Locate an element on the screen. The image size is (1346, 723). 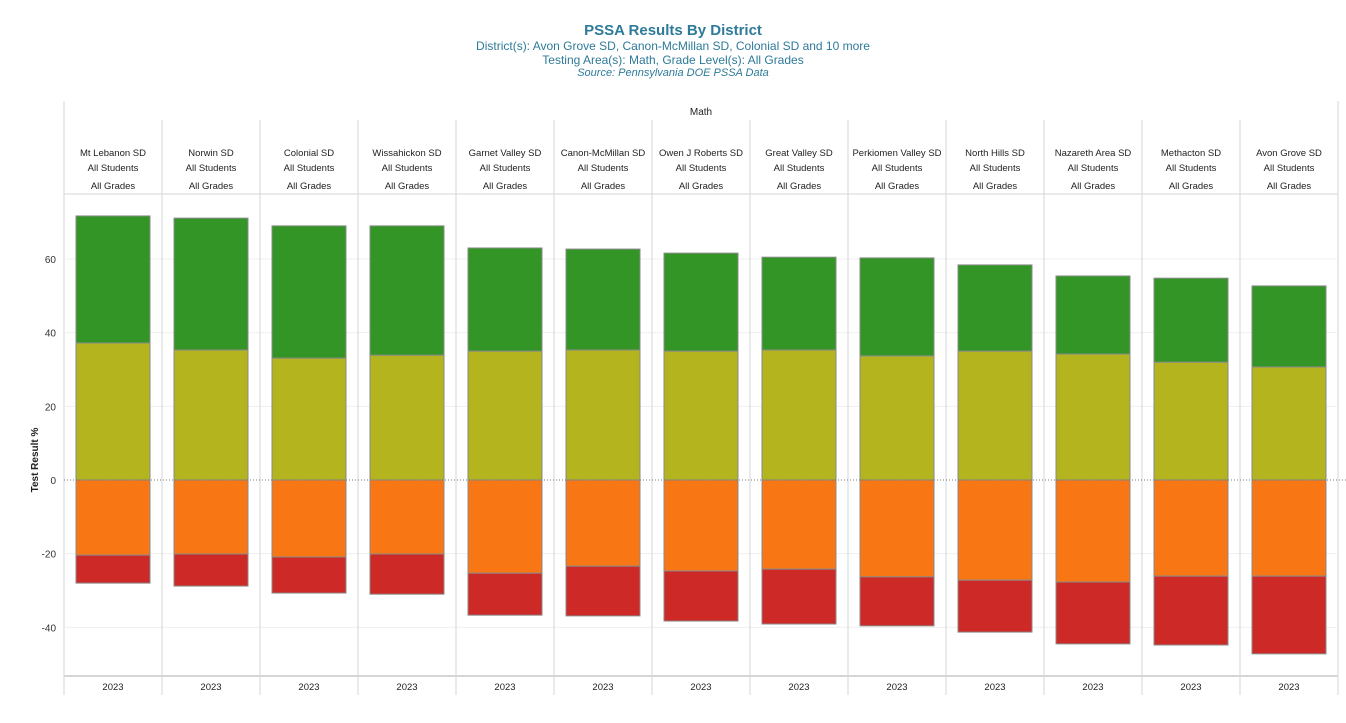
district-label: Perkiomen Valley SD is located at coordinates (896, 153).